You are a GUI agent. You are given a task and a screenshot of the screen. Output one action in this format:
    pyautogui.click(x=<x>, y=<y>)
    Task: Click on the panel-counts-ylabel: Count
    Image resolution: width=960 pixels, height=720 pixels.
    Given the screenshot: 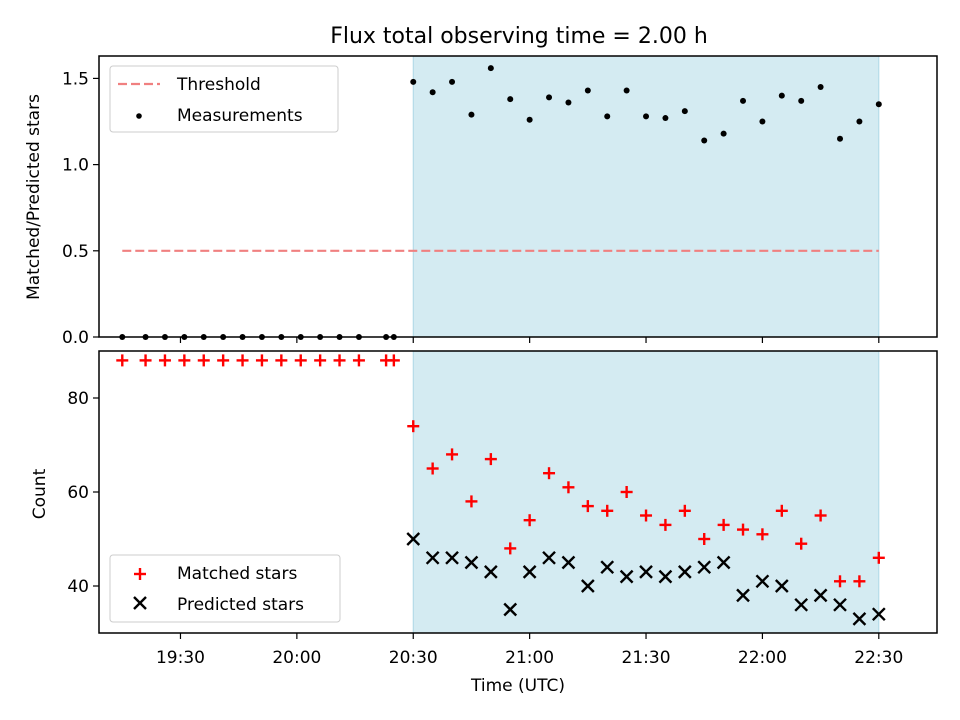 What is the action you would take?
    pyautogui.click(x=40, y=493)
    